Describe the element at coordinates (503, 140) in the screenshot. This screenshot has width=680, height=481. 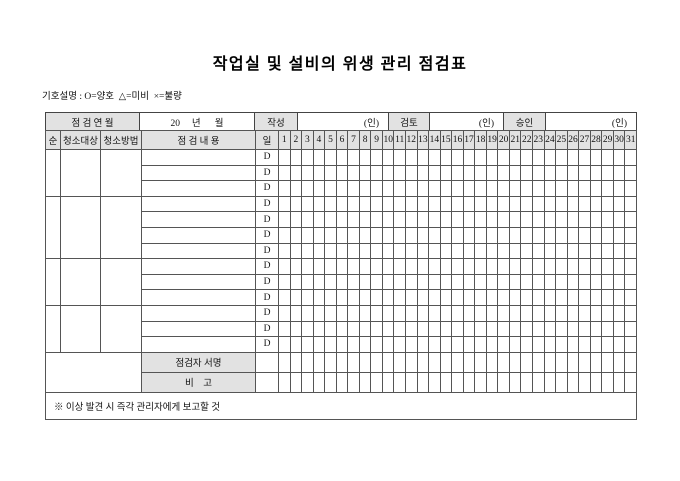
I see `col-header-day-20: 20` at that location.